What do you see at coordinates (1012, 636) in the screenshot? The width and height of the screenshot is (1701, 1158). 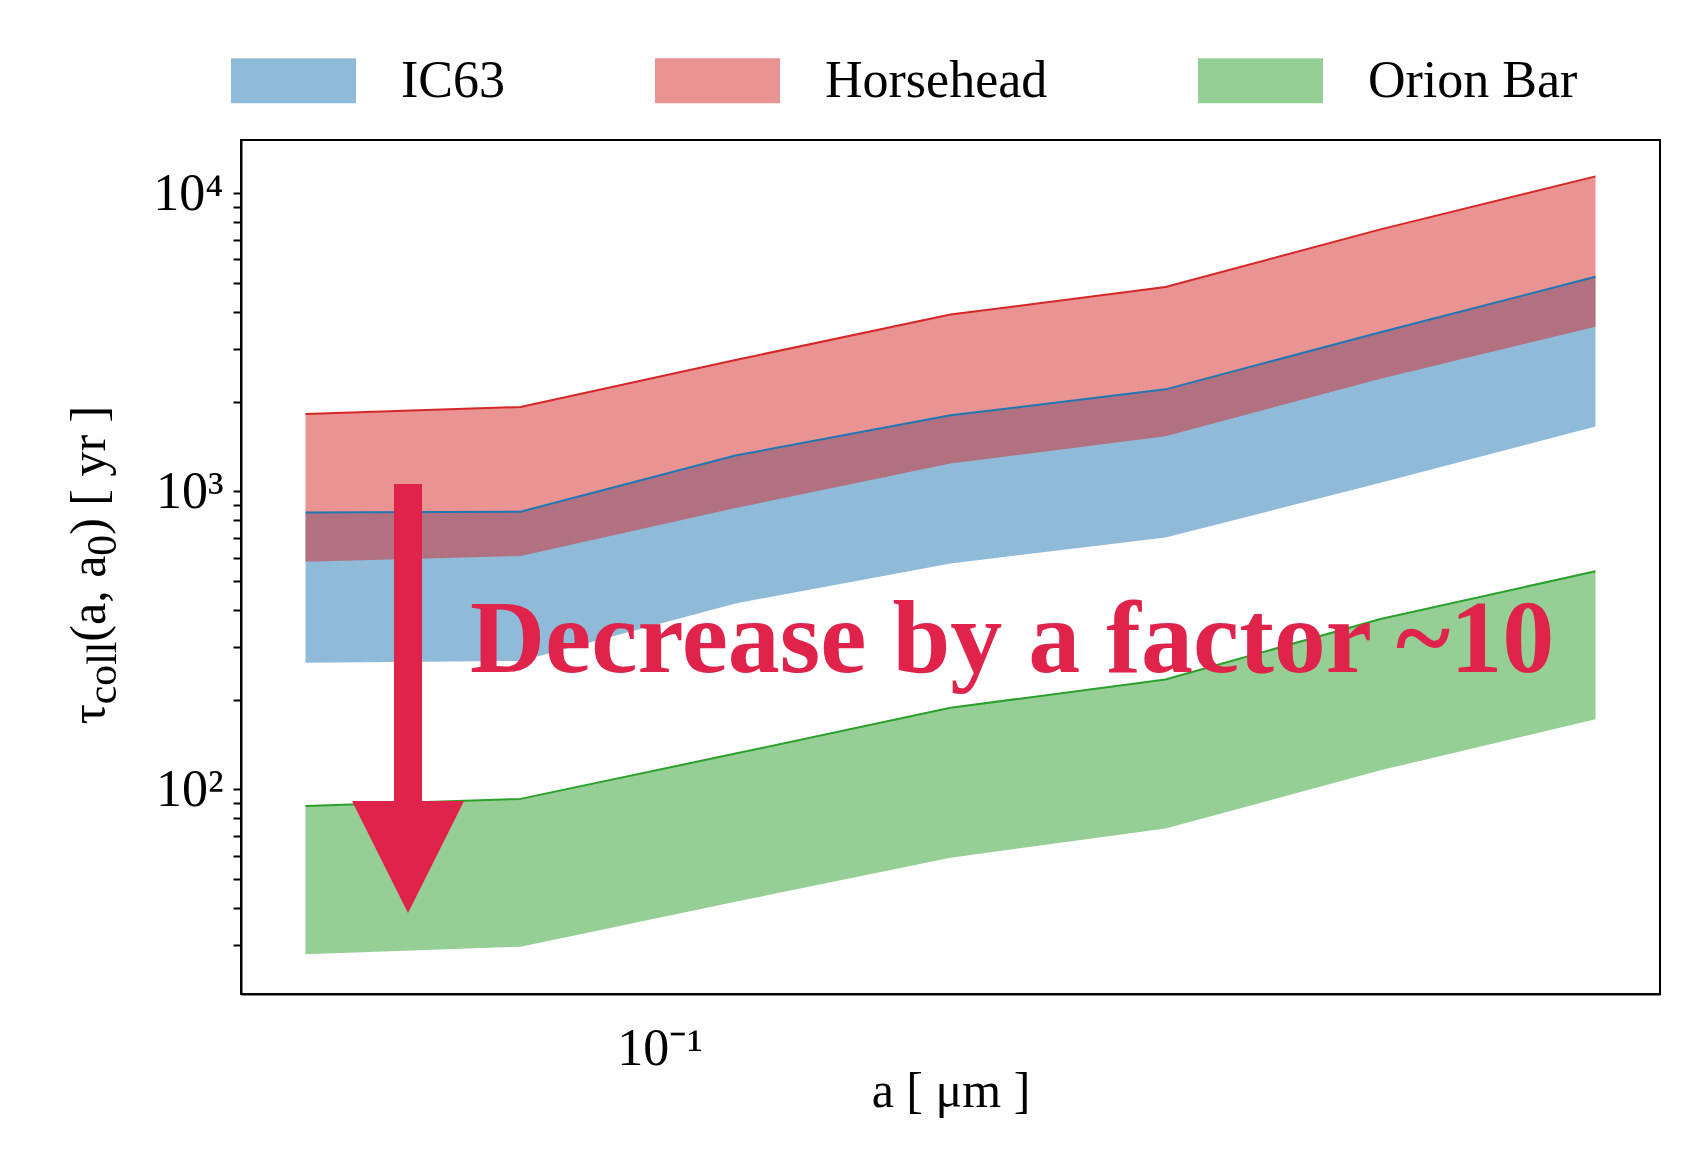 I see `annotation: Decrease by a factor ~10` at bounding box center [1012, 636].